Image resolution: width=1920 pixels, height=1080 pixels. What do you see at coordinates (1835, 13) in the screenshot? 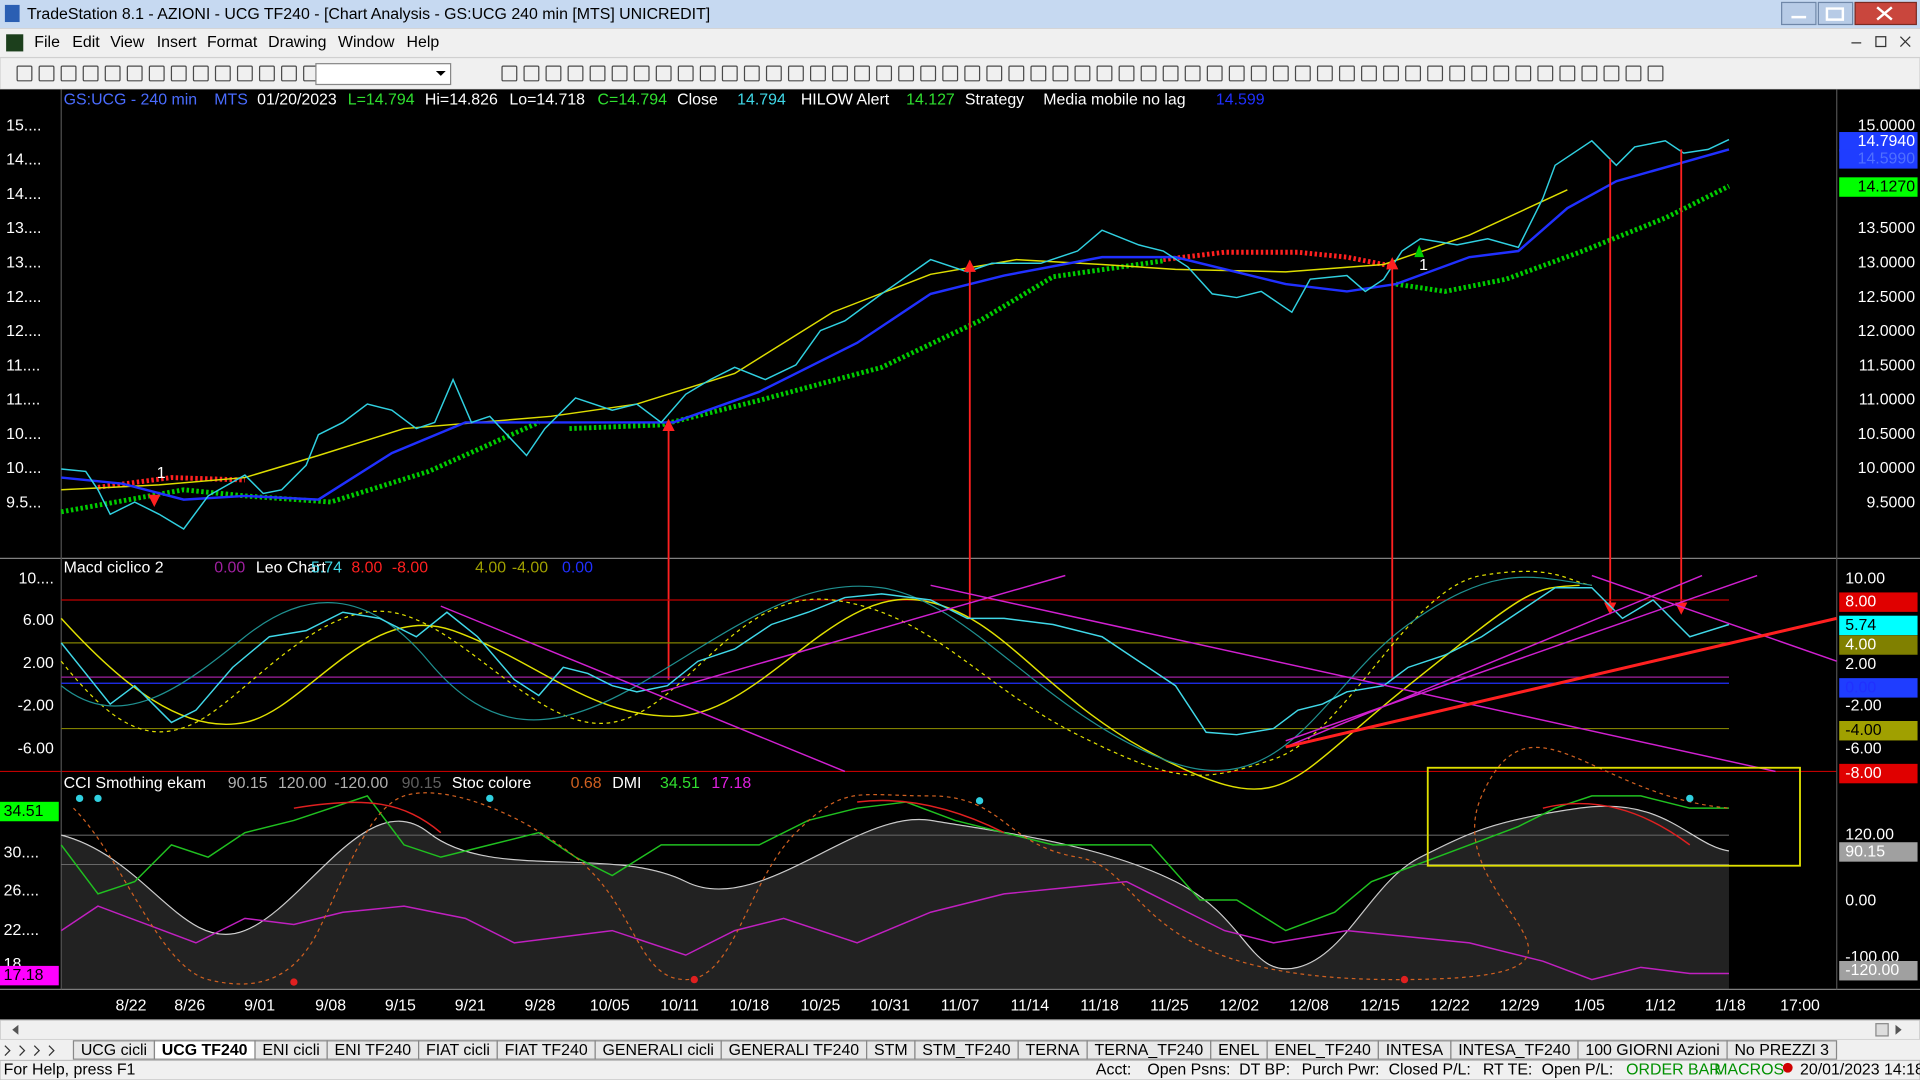
I see `maximize-button` at bounding box center [1835, 13].